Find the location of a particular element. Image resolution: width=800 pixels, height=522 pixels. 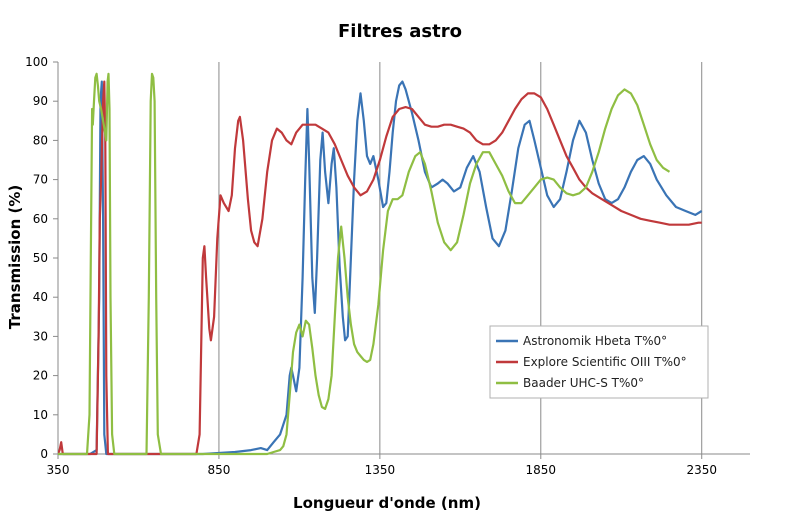

x-tick-label: 850 is located at coordinates (218, 470).